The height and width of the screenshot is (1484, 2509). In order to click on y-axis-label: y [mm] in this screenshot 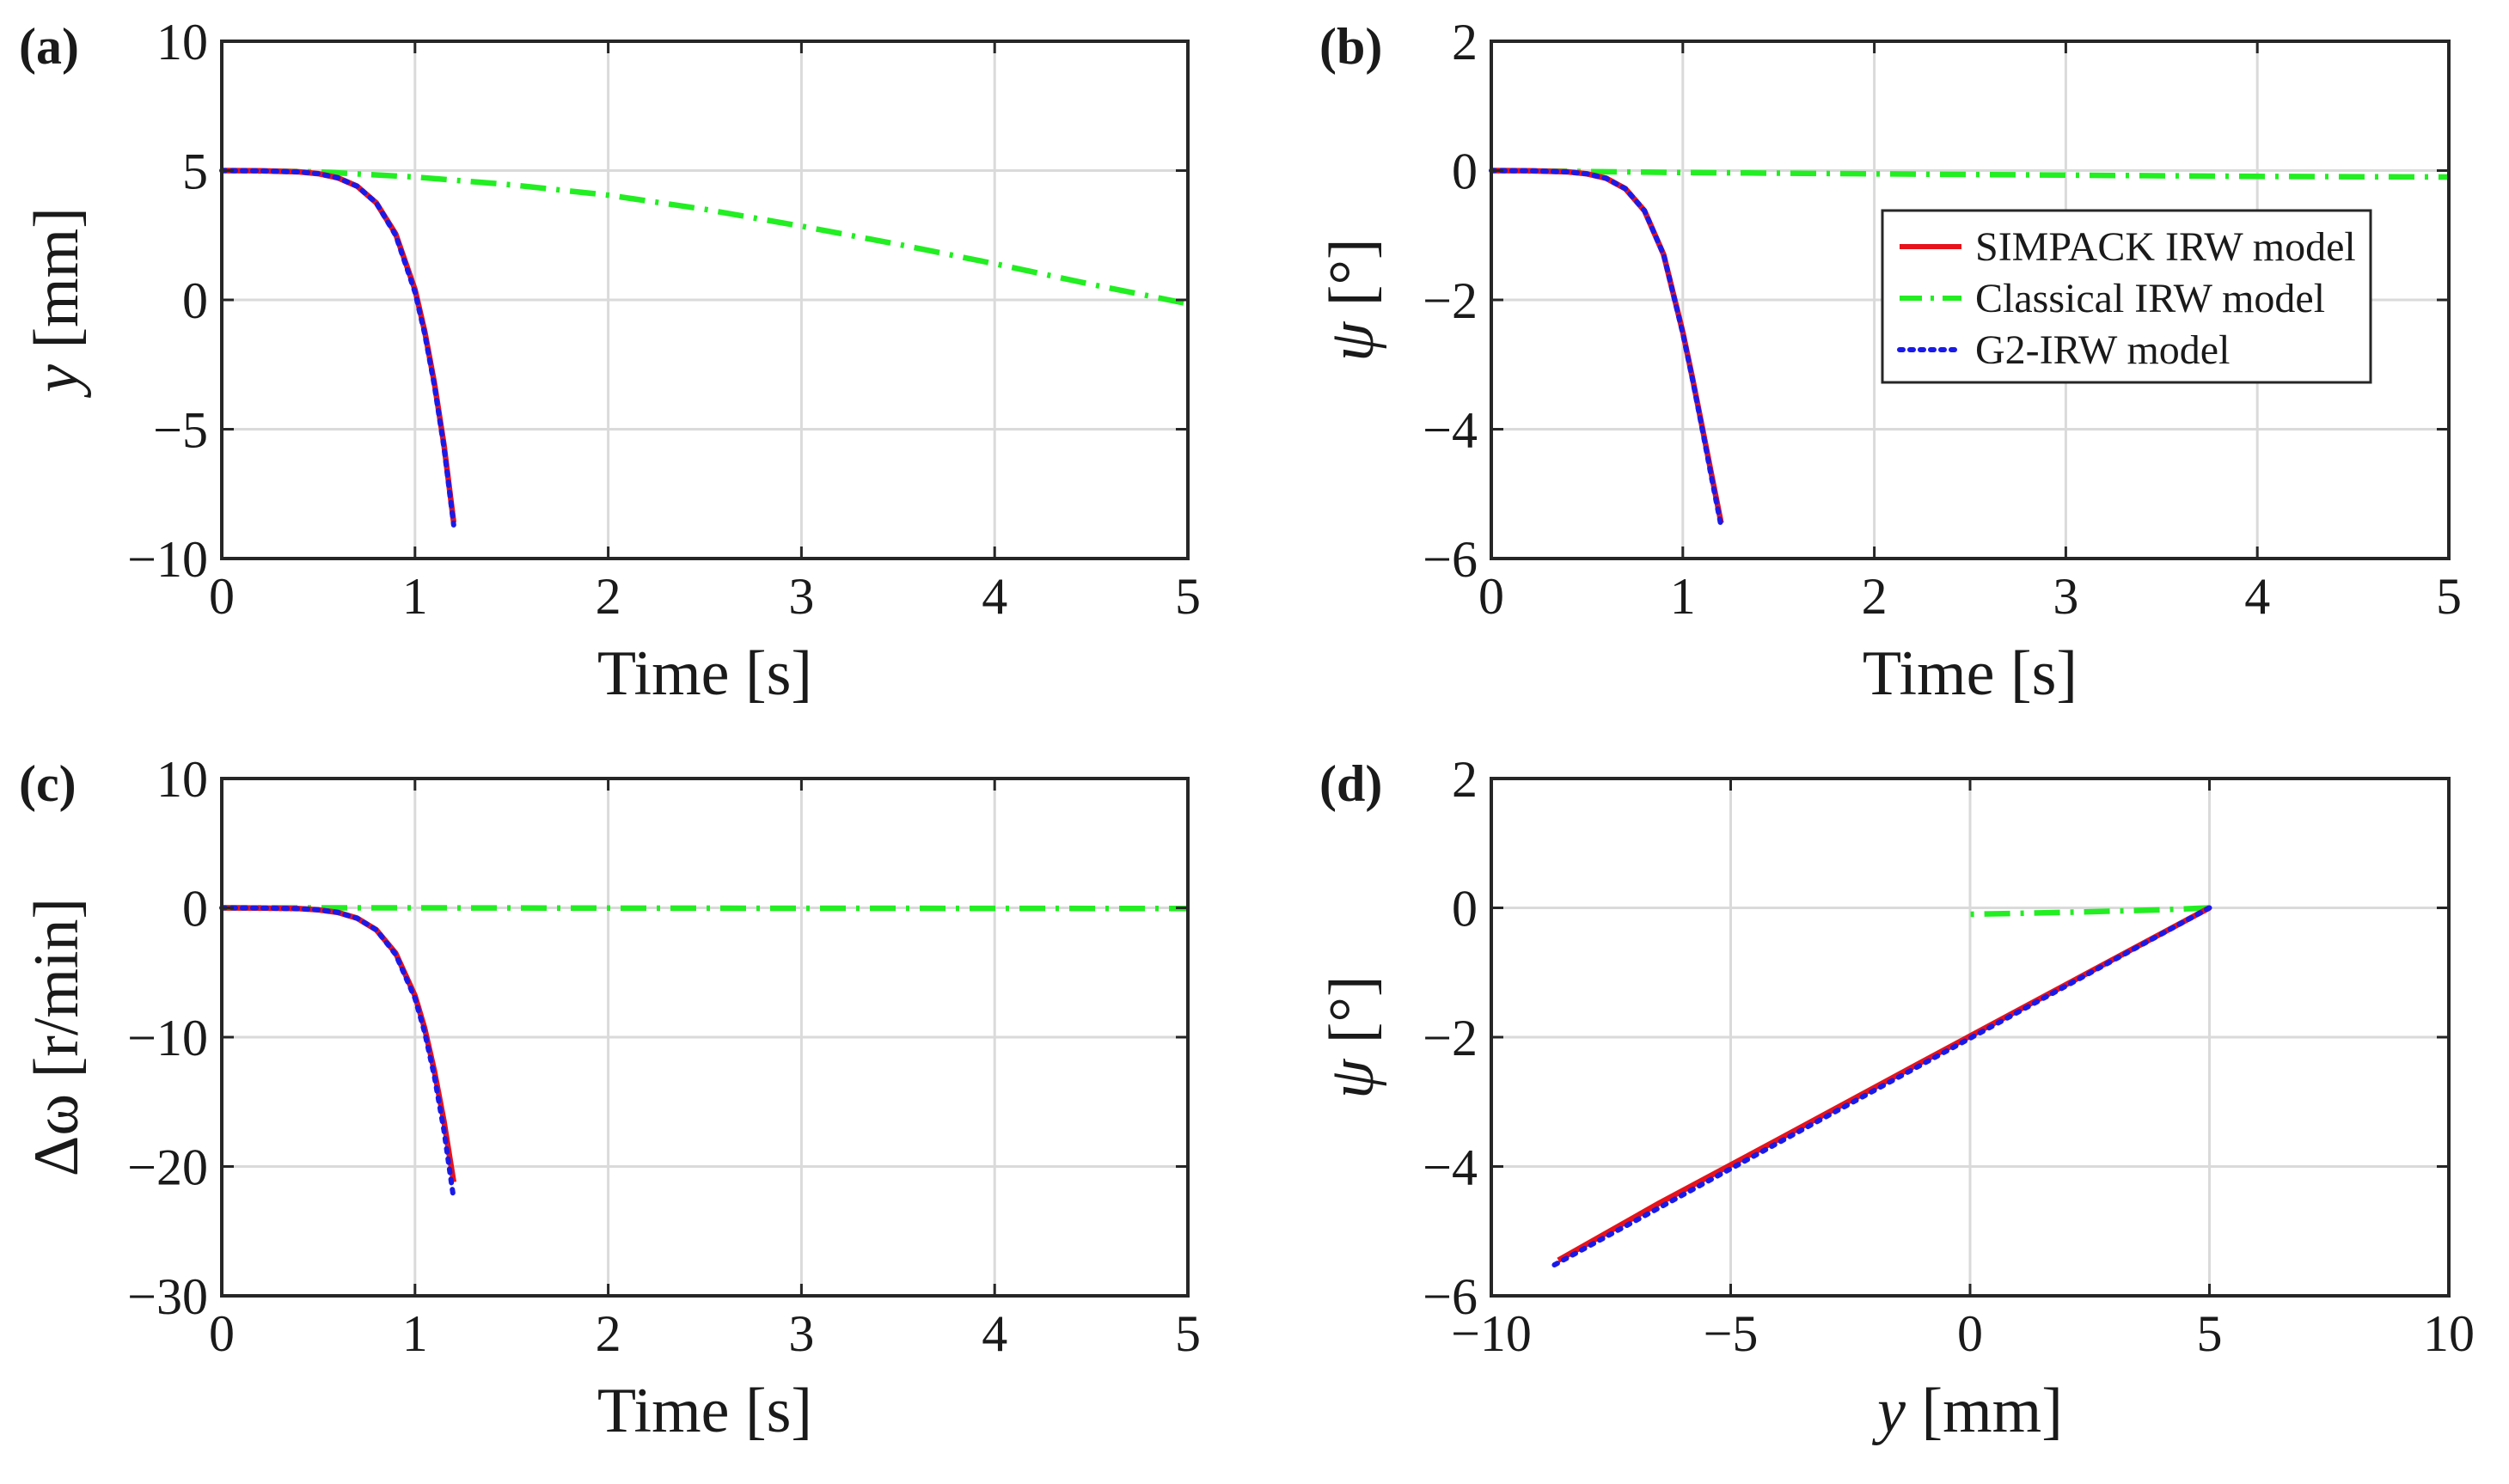, I will do `click(57, 303)`.